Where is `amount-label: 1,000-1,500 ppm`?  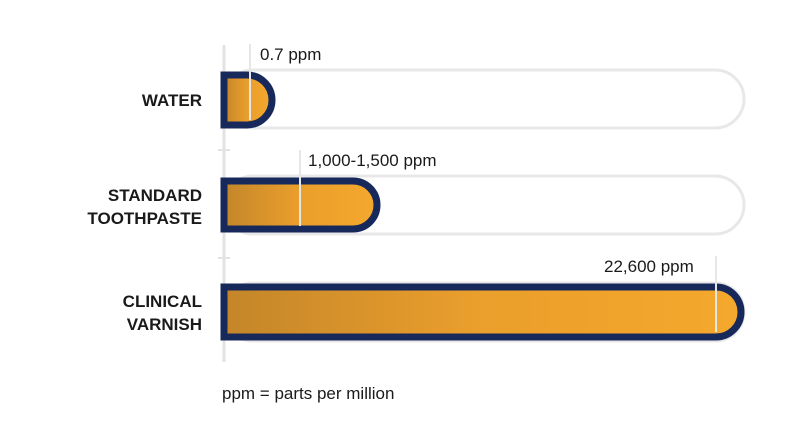
amount-label: 1,000-1,500 ppm is located at coordinates (372, 160).